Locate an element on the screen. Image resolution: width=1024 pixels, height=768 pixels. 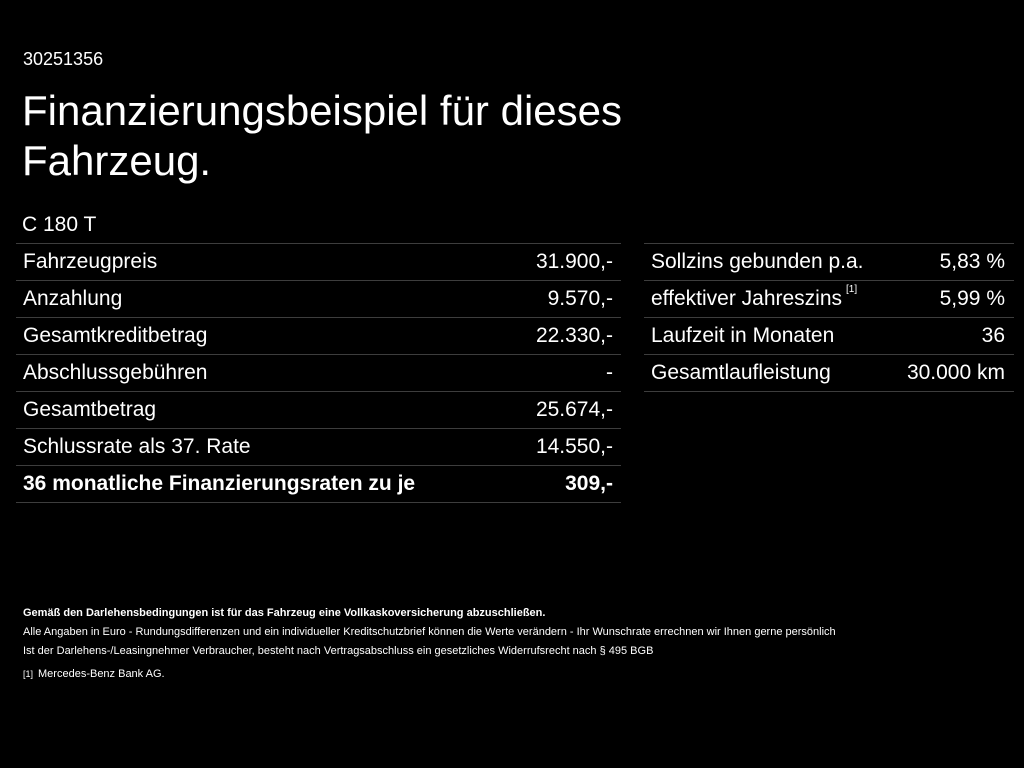
row-value: 14.550,- is located at coordinates (574, 446).